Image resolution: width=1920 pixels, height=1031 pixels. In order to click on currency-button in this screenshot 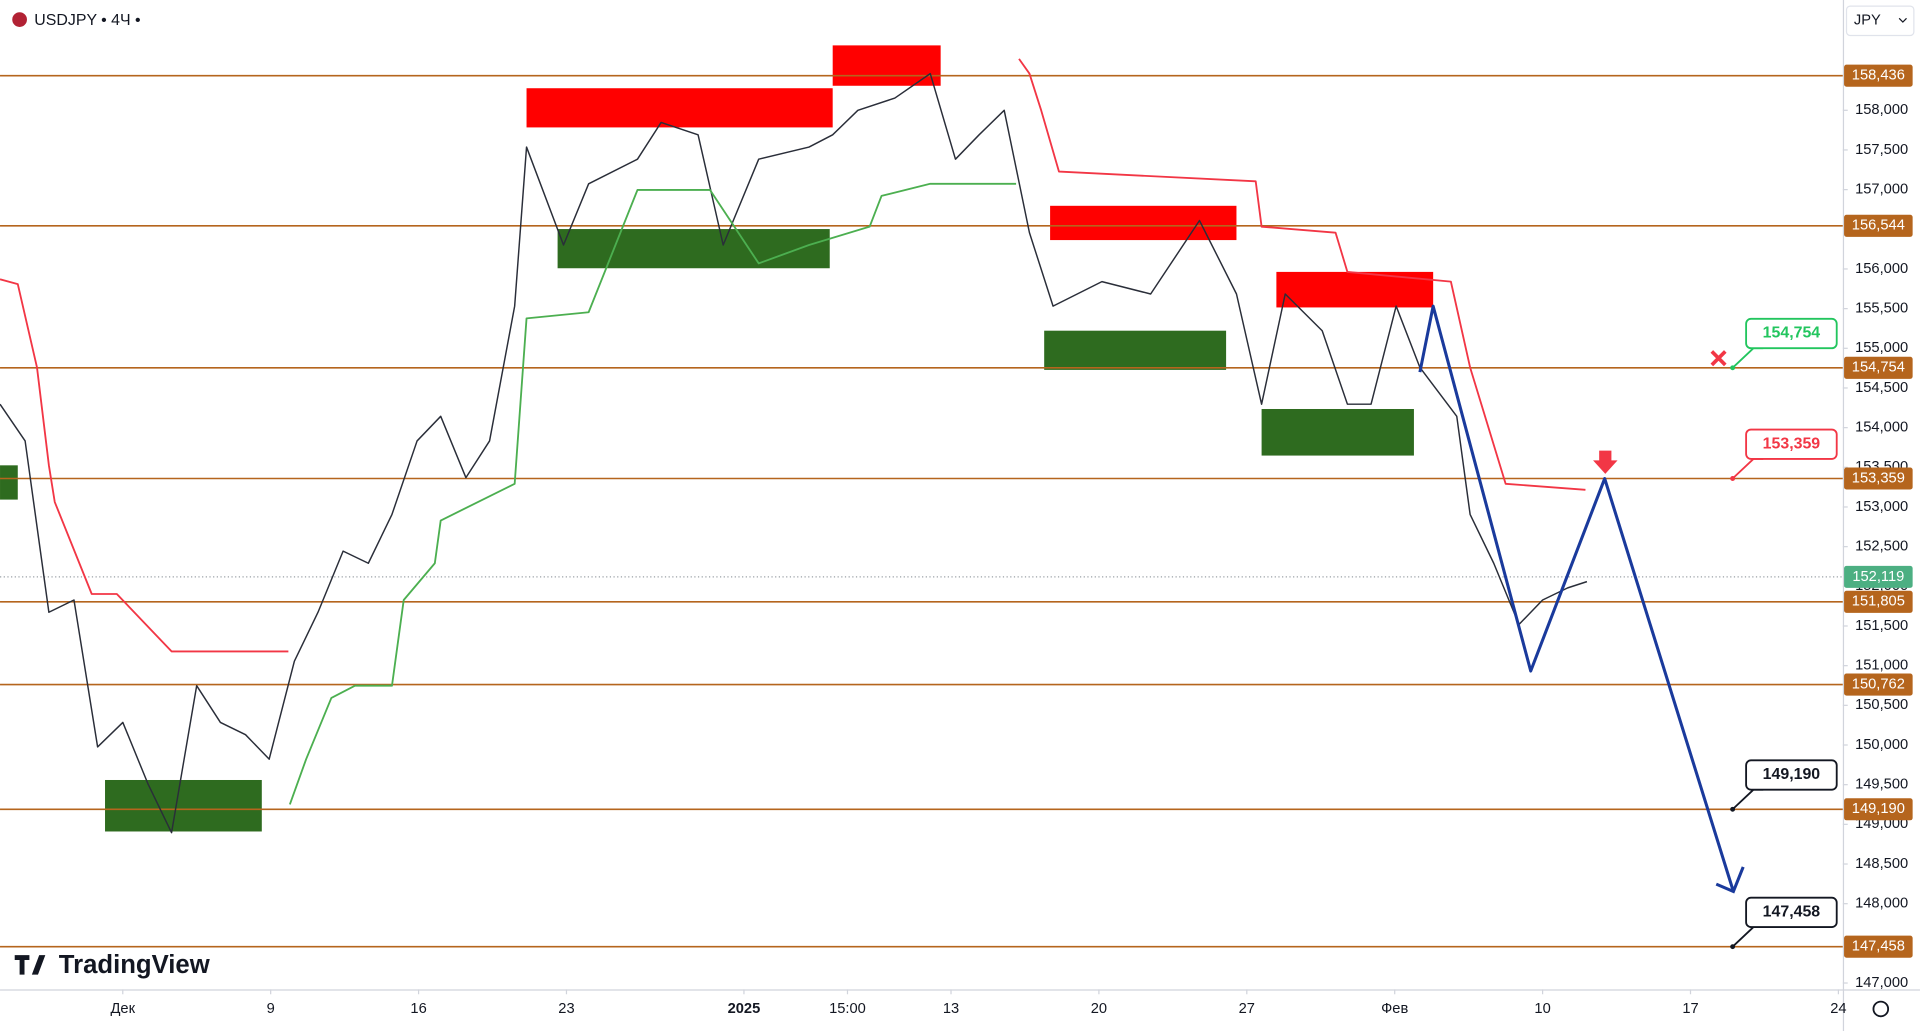, I will do `click(1880, 21)`.